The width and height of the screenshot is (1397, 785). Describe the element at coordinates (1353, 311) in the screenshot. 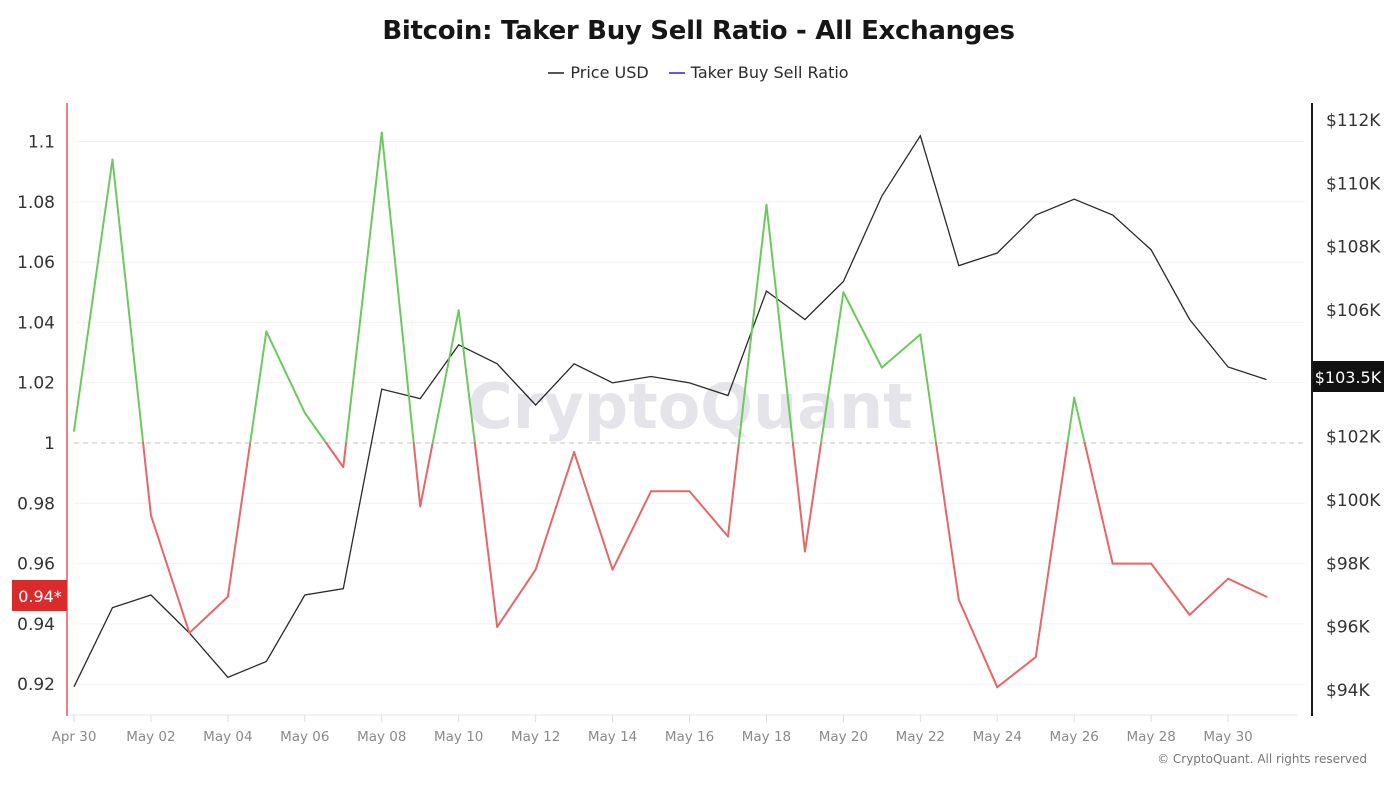

I see `svg-text: $106K` at that location.